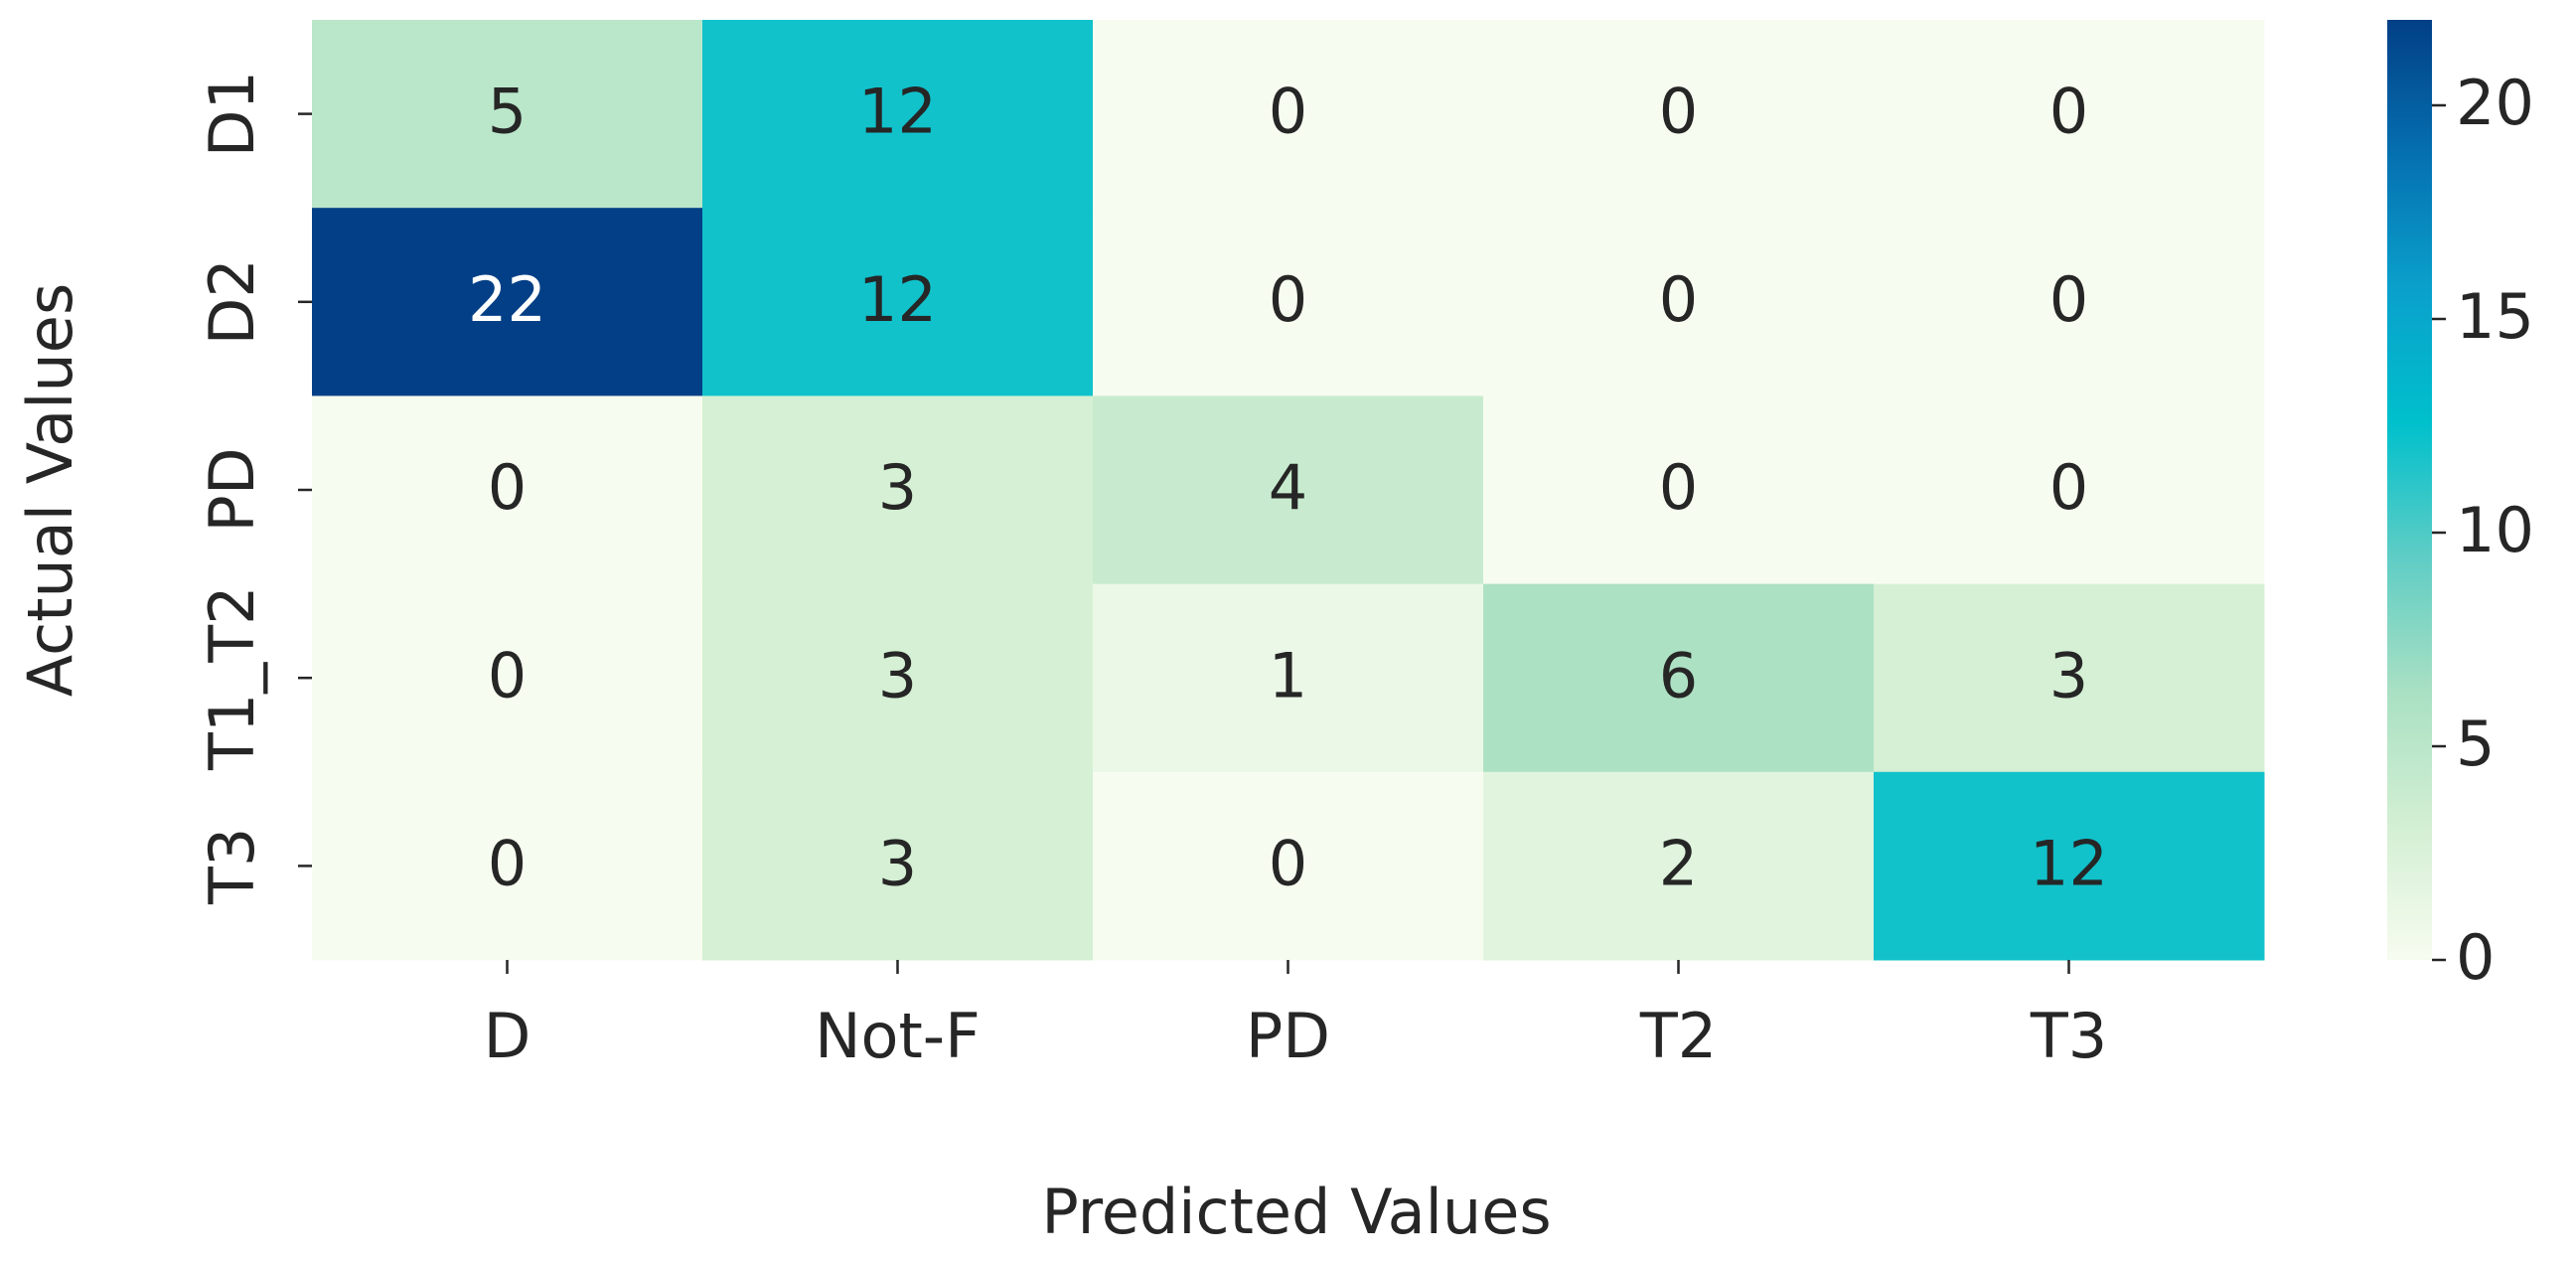  What do you see at coordinates (1678, 675) in the screenshot?
I see `cell-value: 6` at bounding box center [1678, 675].